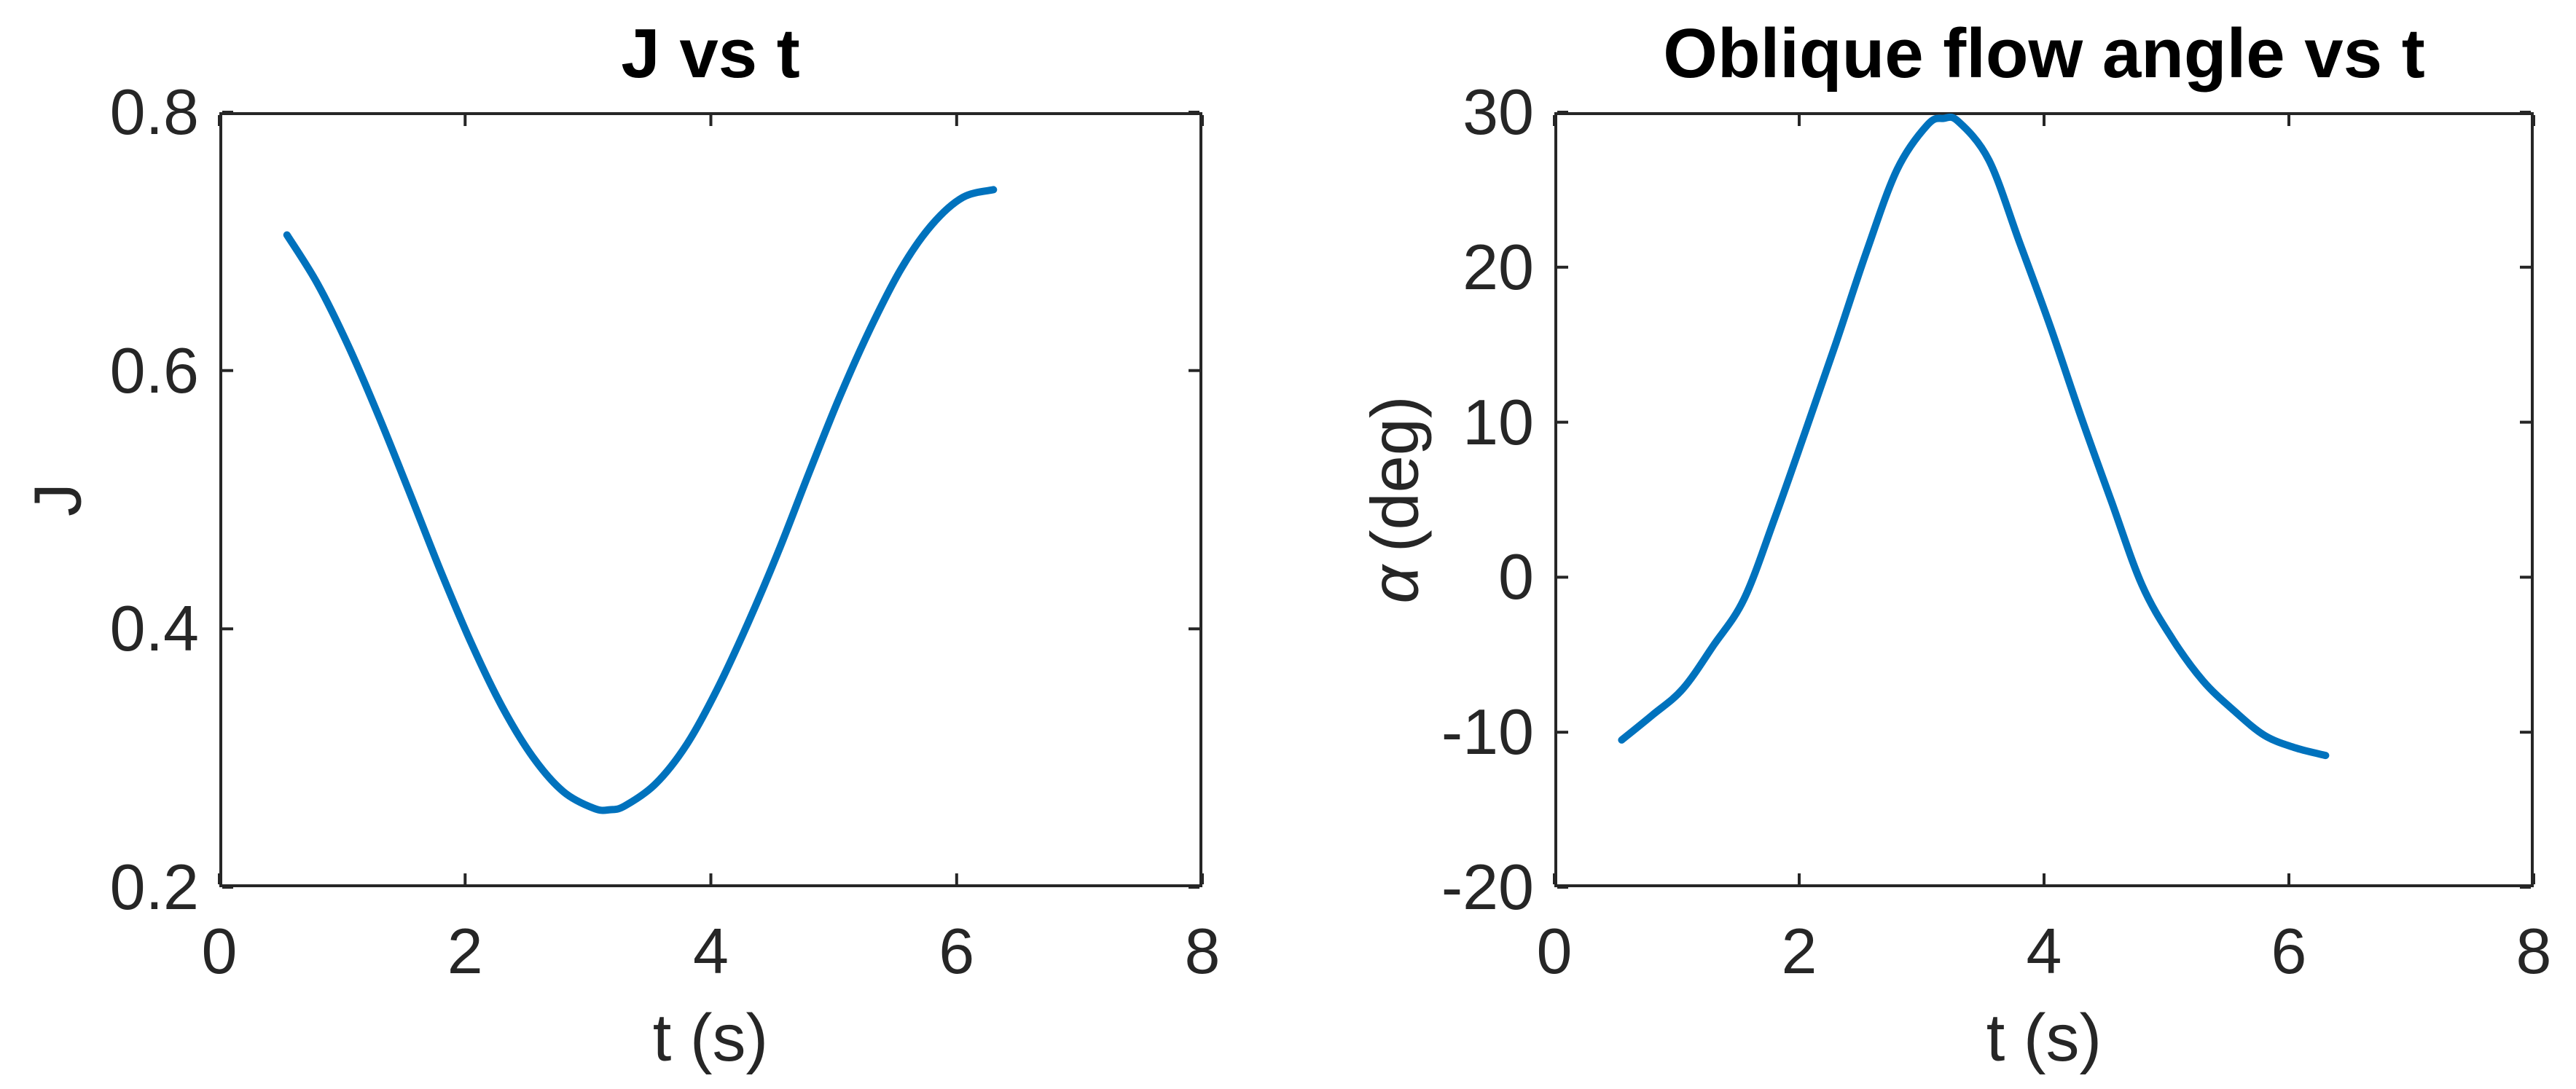  Describe the element at coordinates (1516, 576) in the screenshot. I see `y-tick-label: 0` at that location.